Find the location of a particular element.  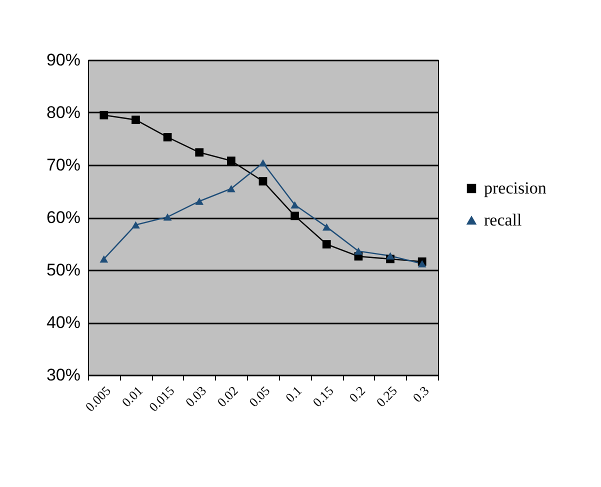

x-tick-label: 0.3 is located at coordinates (421, 394).